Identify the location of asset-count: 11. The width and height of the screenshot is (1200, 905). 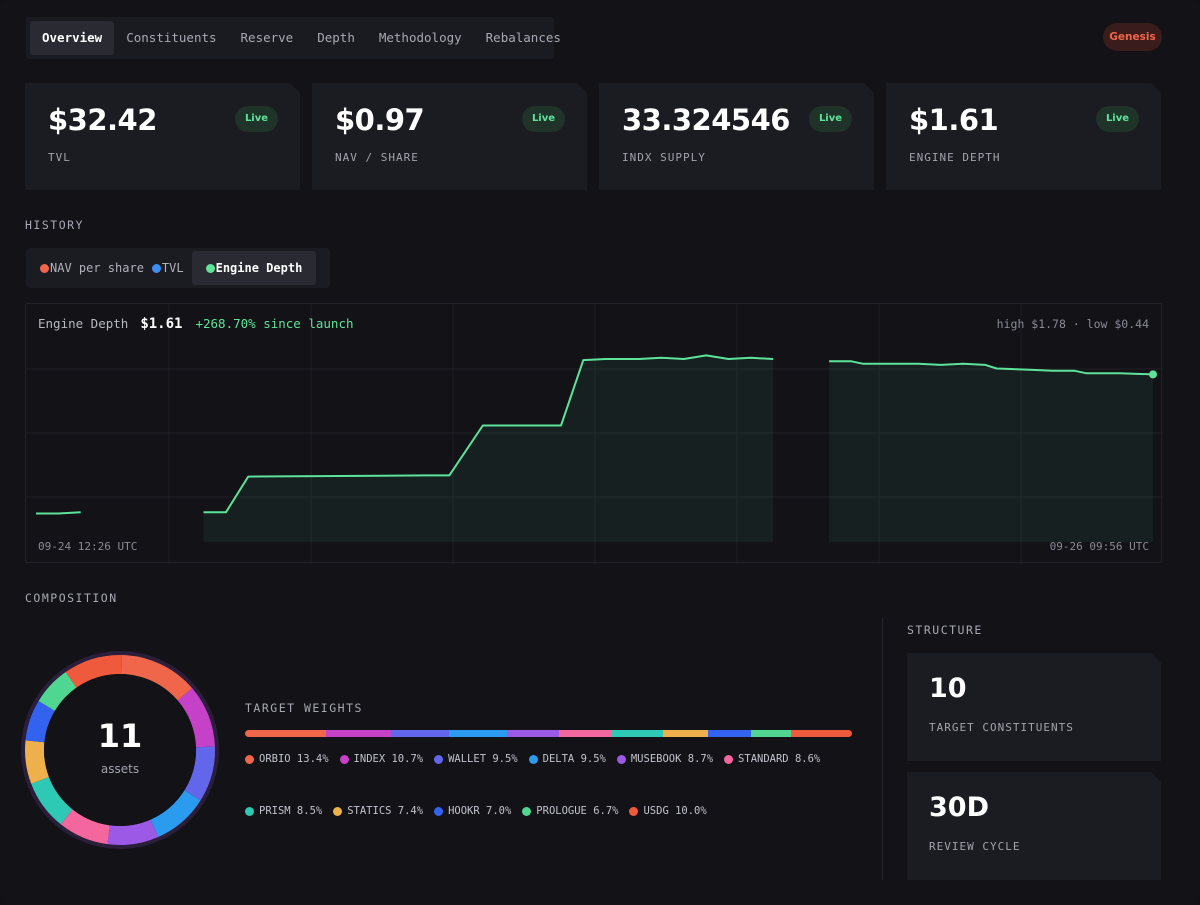
(120, 736).